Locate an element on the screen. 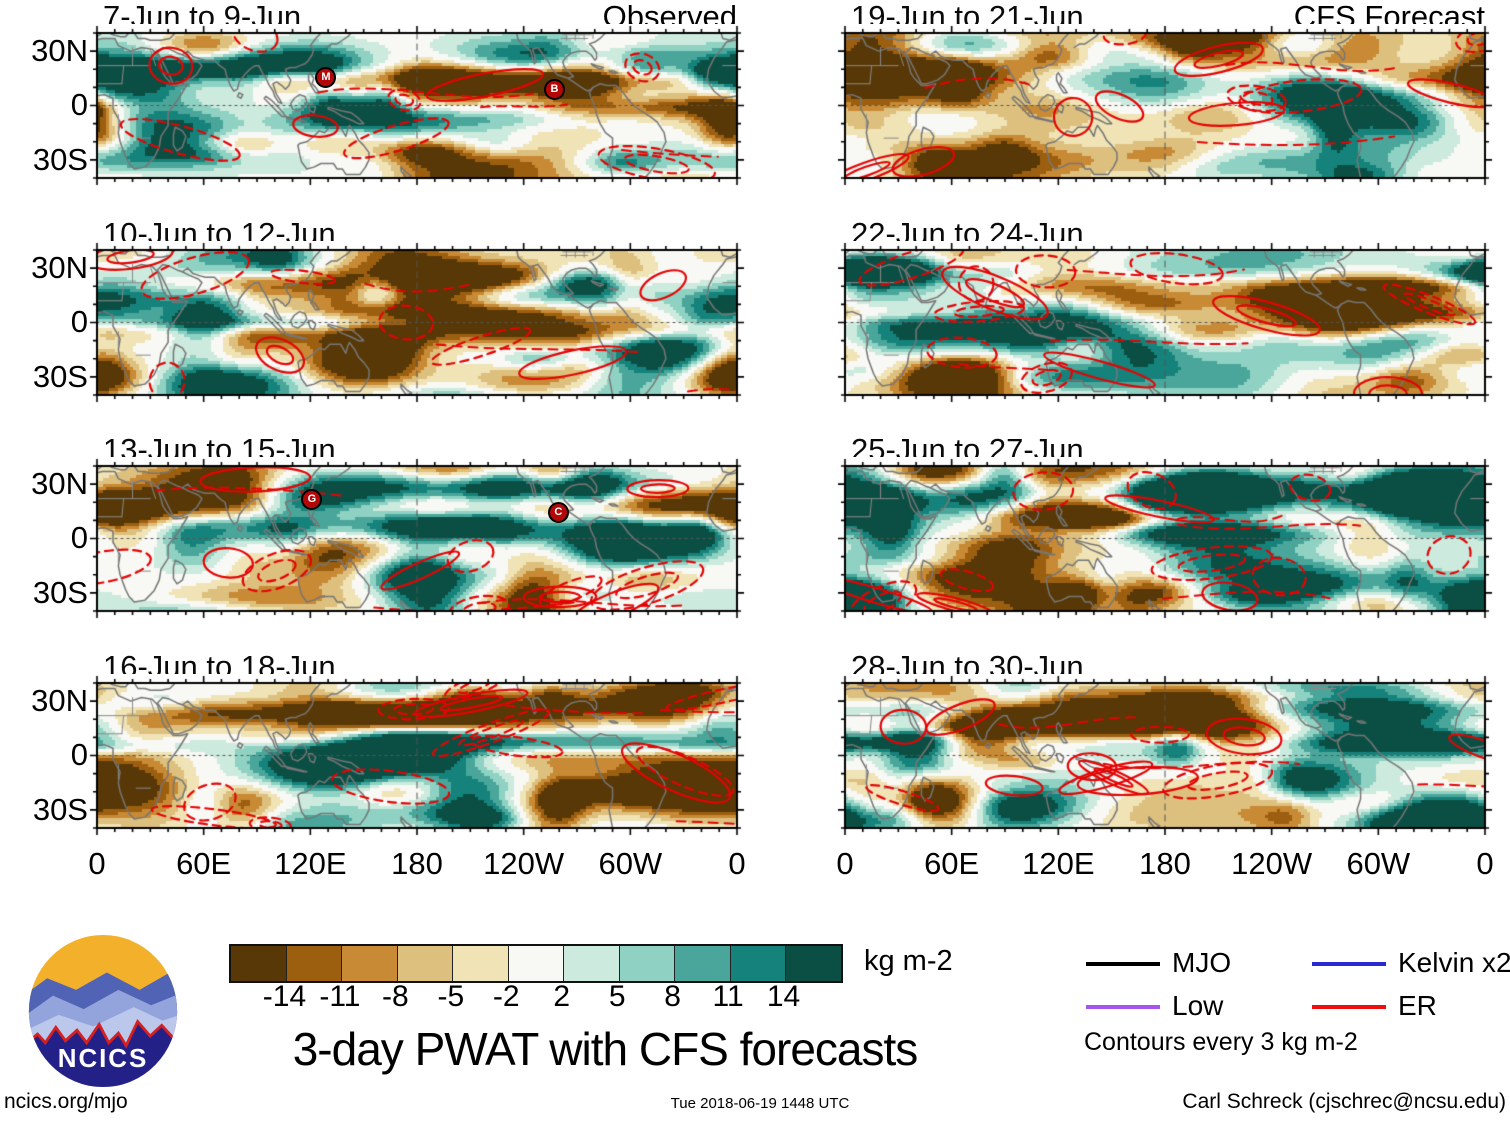 This screenshot has height=1121, width=1510. colorbar-tick-label: 14 is located at coordinates (783, 996).